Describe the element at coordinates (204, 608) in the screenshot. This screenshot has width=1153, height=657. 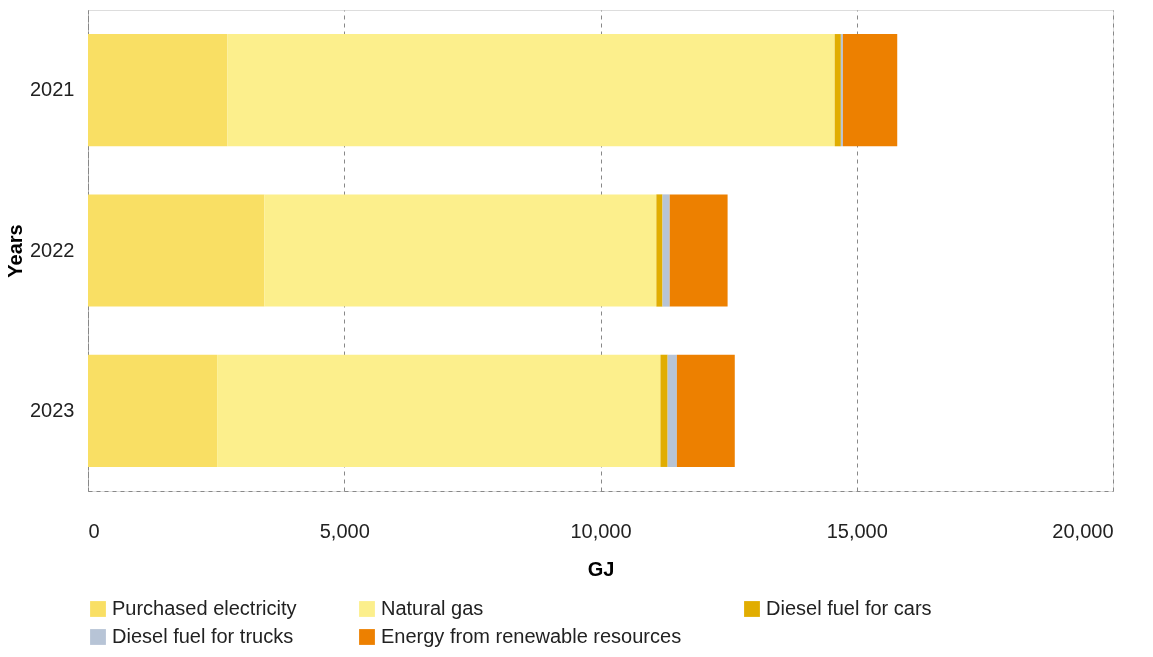
I see `legend-label: Purchased electricity` at that location.